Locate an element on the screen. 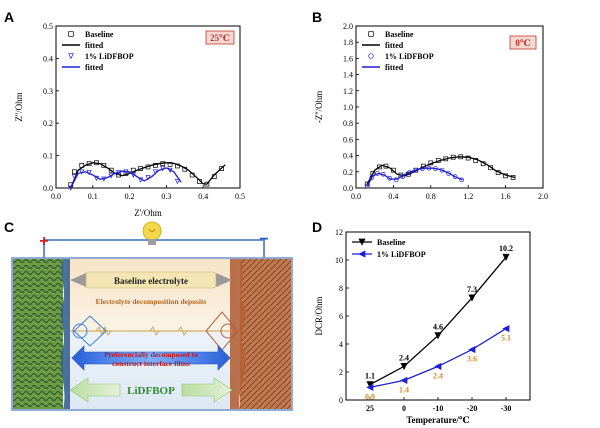  x-tick-label: 0.1 is located at coordinates (93, 196).